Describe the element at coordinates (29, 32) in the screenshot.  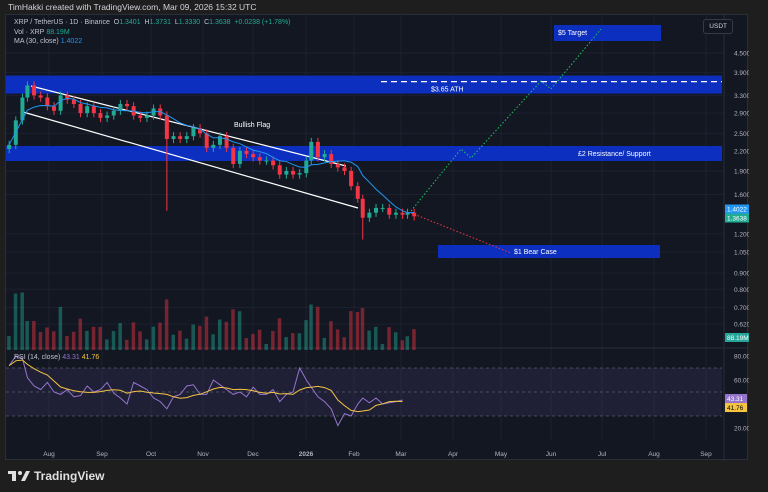
I see `volume-label: Vol · XRP` at that location.